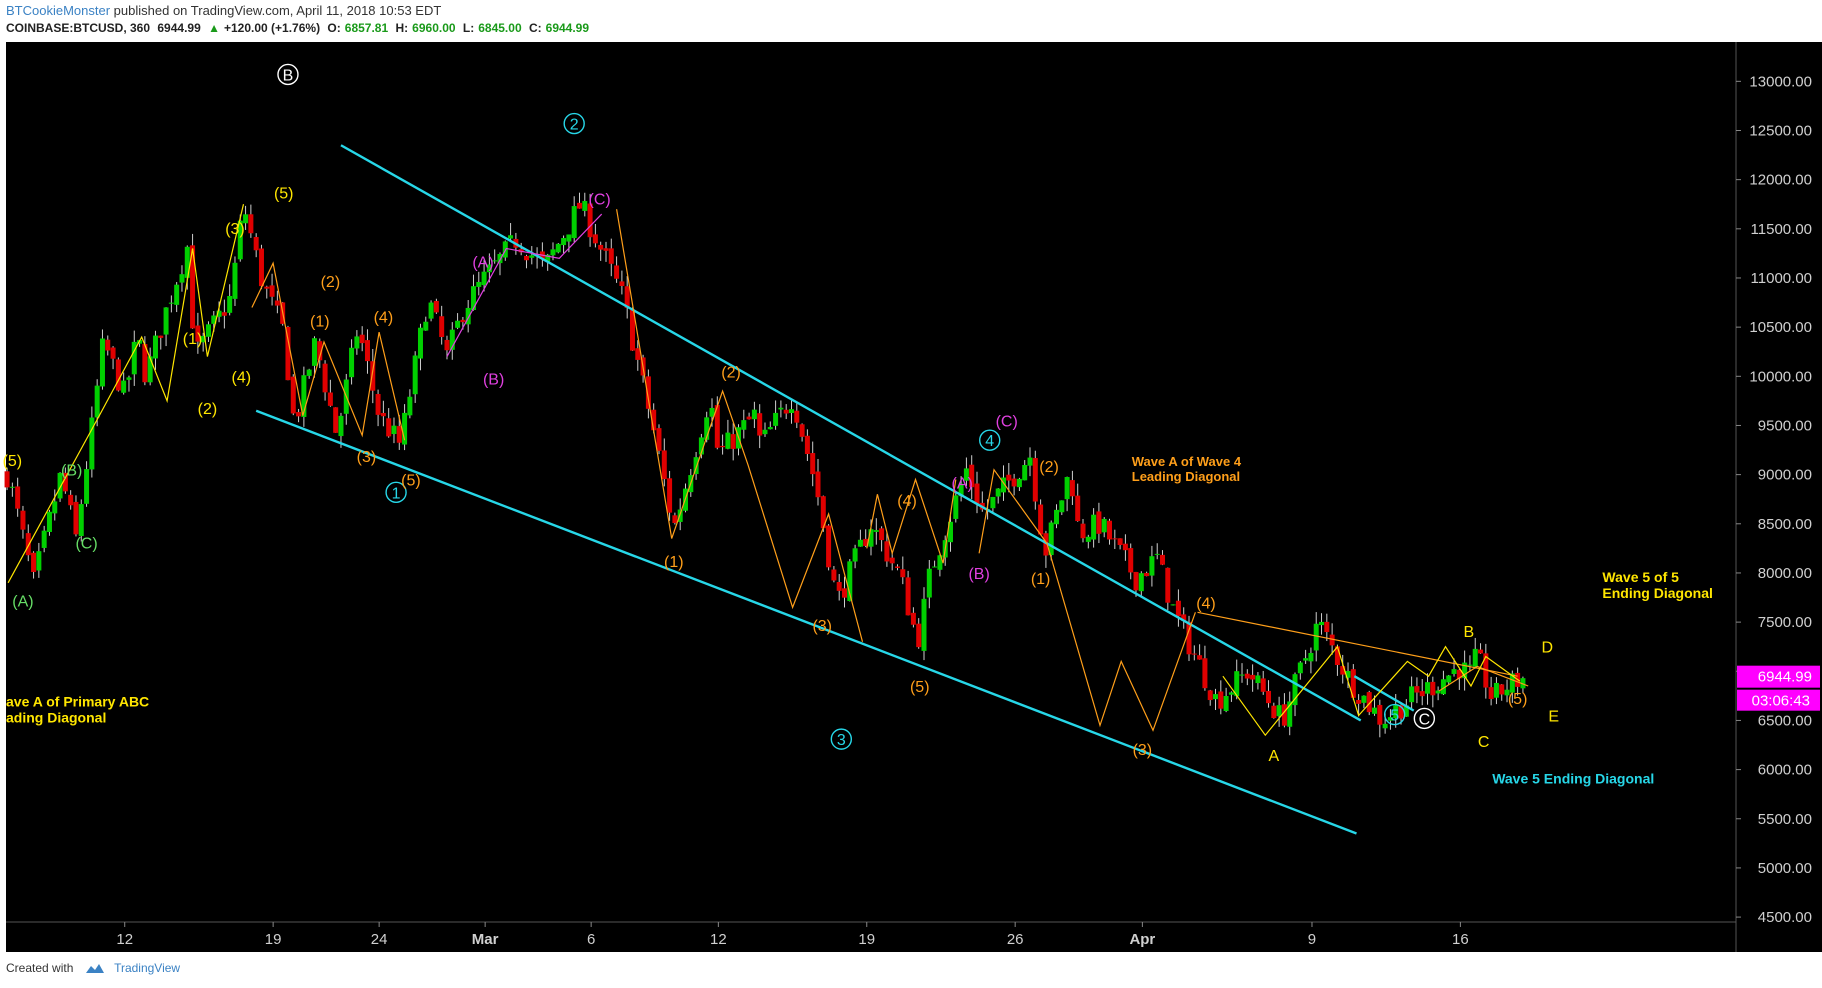 The height and width of the screenshot is (988, 1822). Describe the element at coordinates (989, 441) in the screenshot. I see `wave-label: 4` at that location.